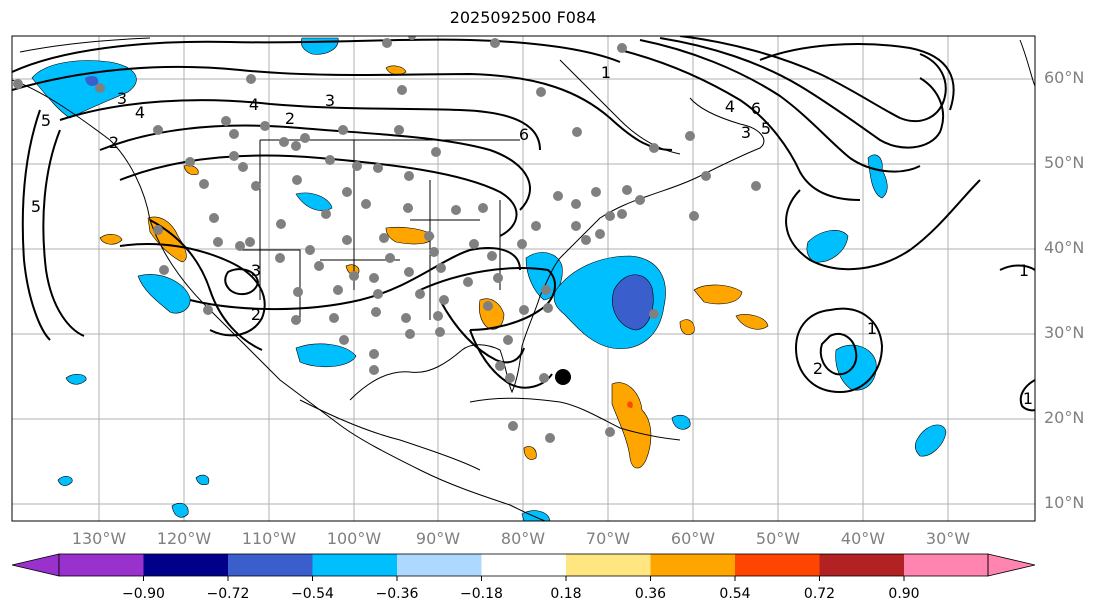  Describe the element at coordinates (863, 538) in the screenshot. I see `lon-label: 40°W` at that location.